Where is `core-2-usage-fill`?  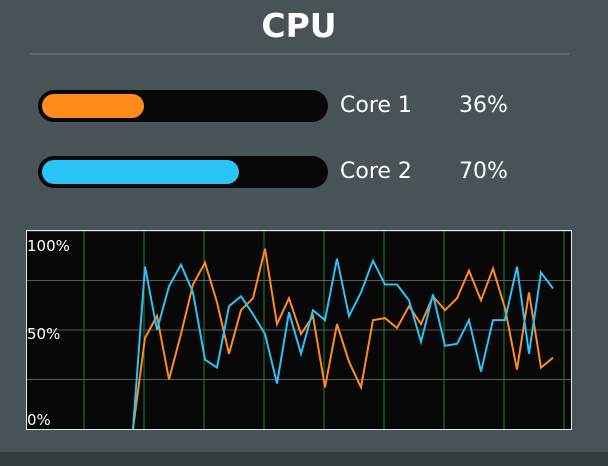 core-2-usage-fill is located at coordinates (140, 172).